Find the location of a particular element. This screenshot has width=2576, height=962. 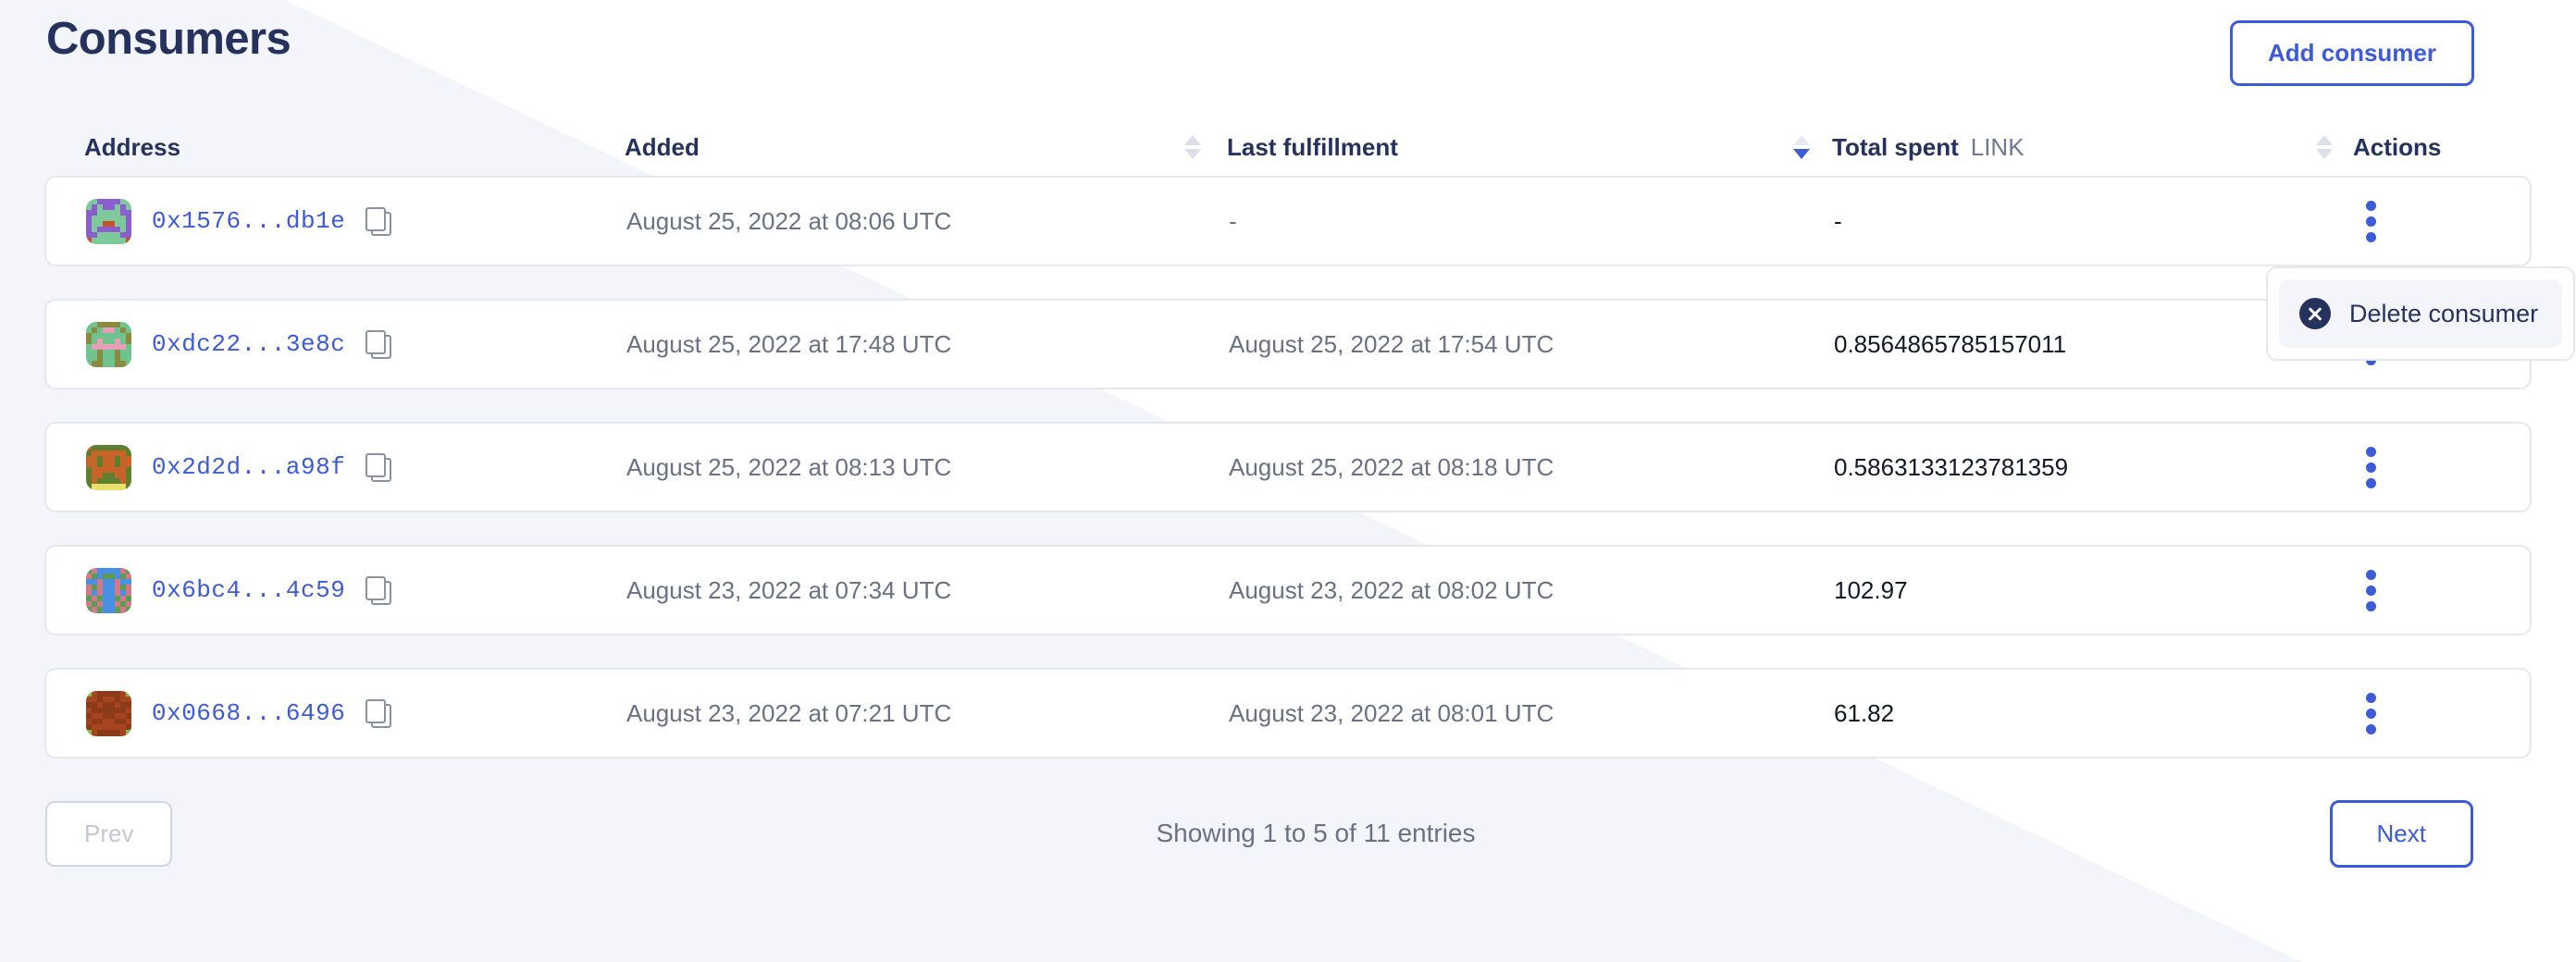

chevron-down-icon is located at coordinates (1801, 154).